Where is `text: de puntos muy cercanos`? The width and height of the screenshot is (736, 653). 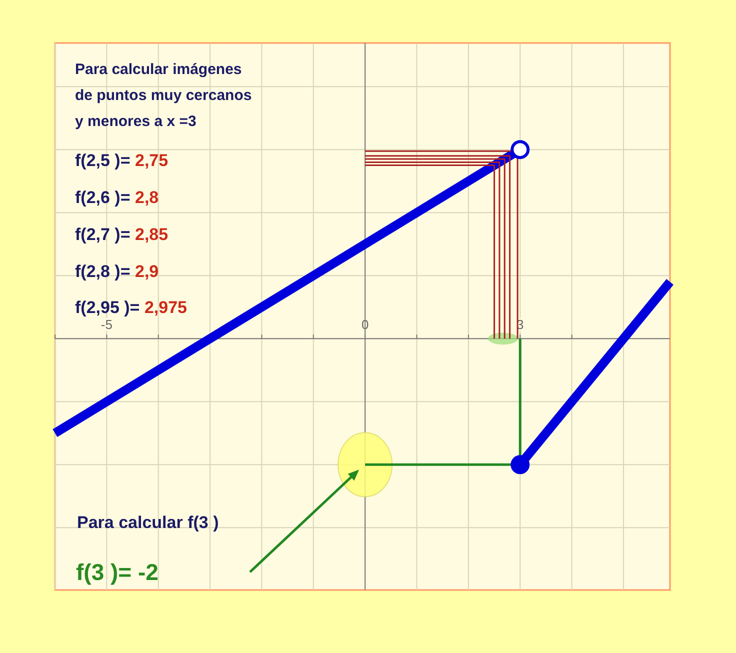
text: de puntos muy cercanos is located at coordinates (163, 95).